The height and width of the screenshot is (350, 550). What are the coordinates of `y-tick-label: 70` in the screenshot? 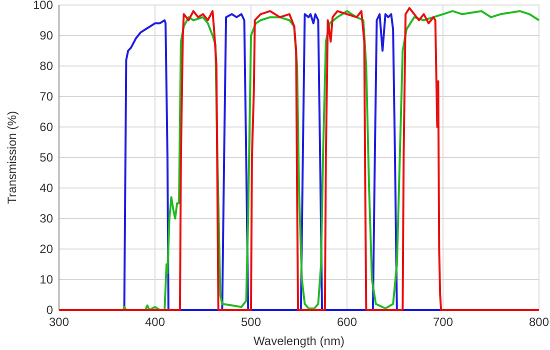 It's located at (47, 97).